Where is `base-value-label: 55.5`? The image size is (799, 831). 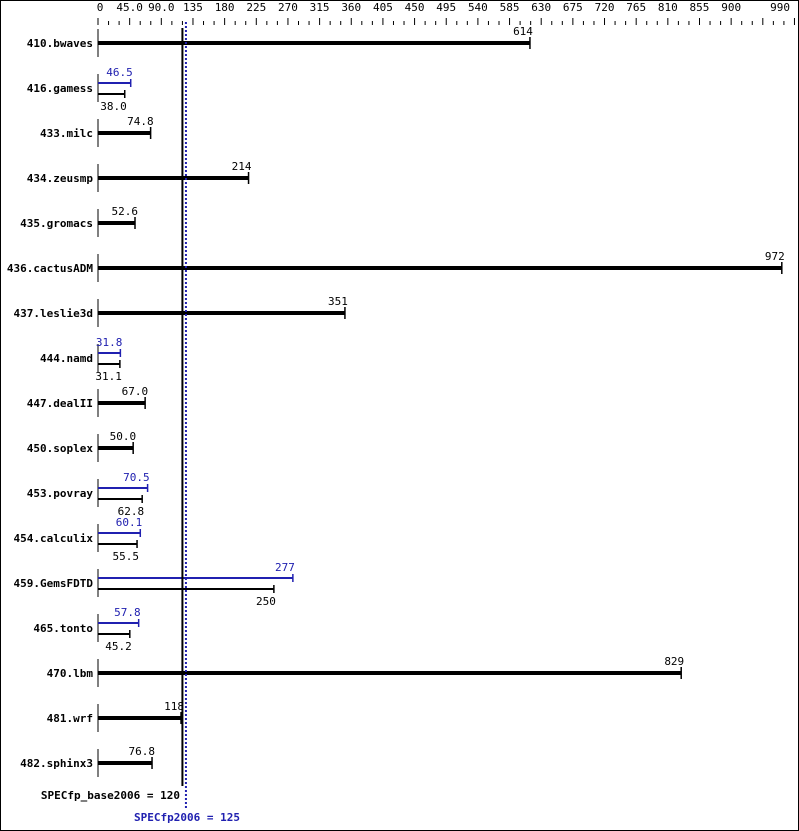 base-value-label: 55.5 is located at coordinates (126, 556).